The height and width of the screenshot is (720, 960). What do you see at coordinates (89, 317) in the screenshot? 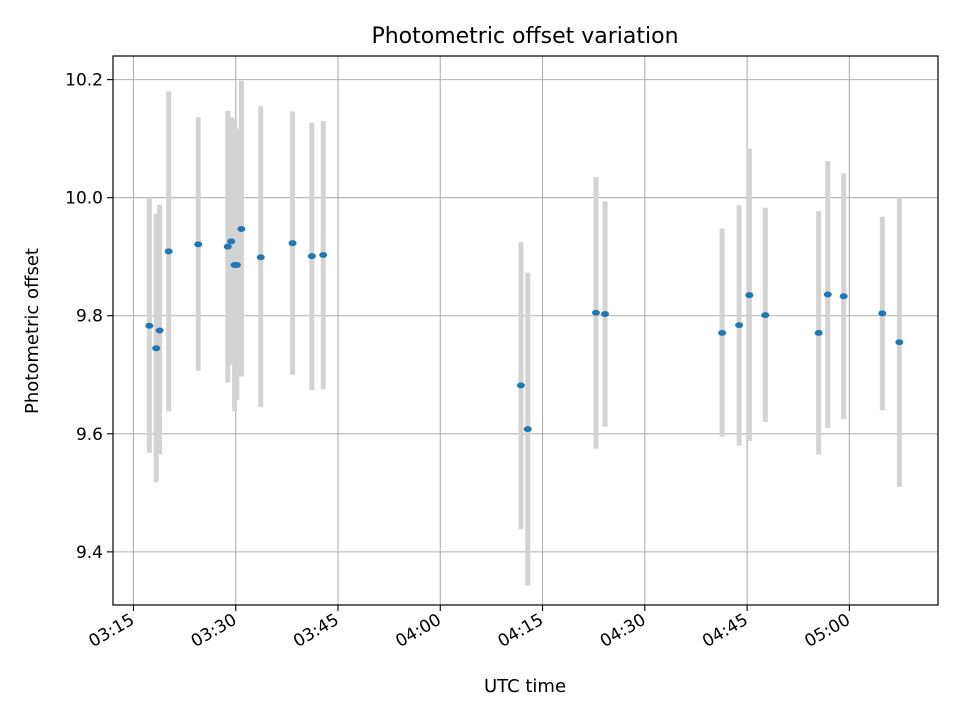
I see `y-tick-label: 9.8` at bounding box center [89, 317].